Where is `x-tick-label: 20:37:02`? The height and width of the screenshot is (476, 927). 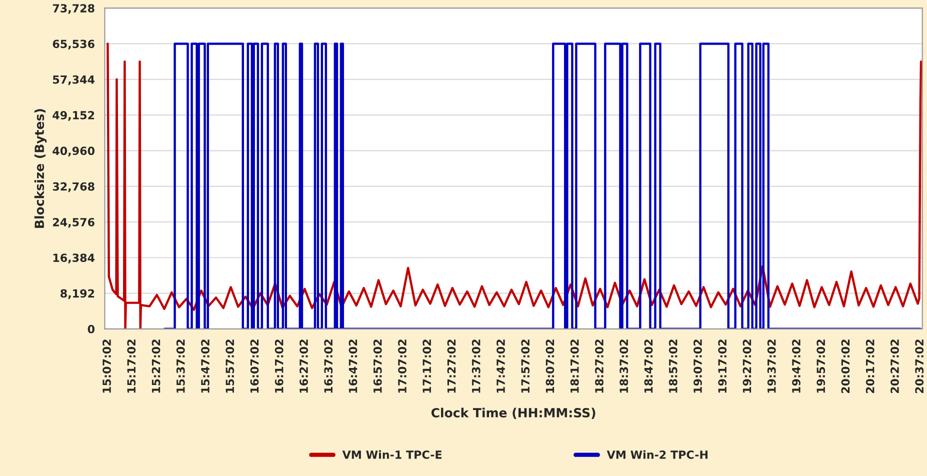
x-tick-label: 20:37:02 is located at coordinates (919, 367).